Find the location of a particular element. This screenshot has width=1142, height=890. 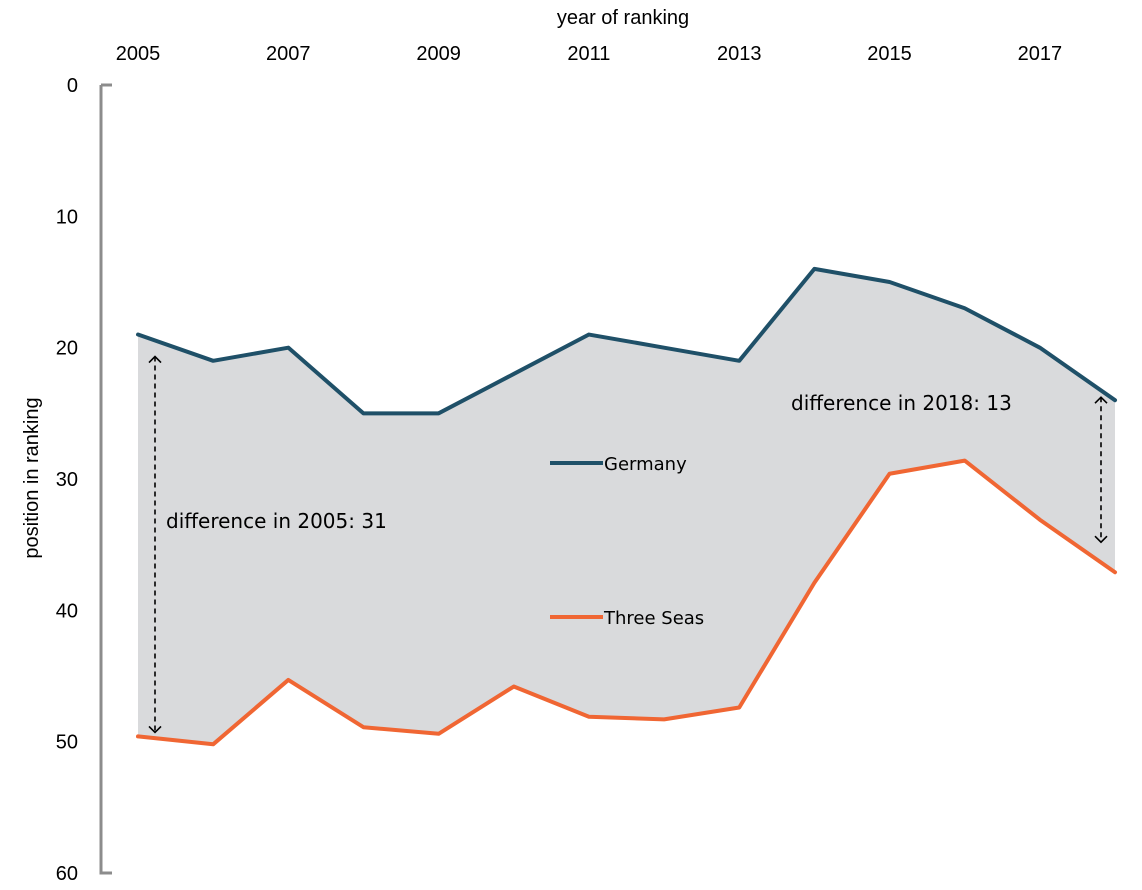

legend-item-germany: Germany is located at coordinates (618, 464).